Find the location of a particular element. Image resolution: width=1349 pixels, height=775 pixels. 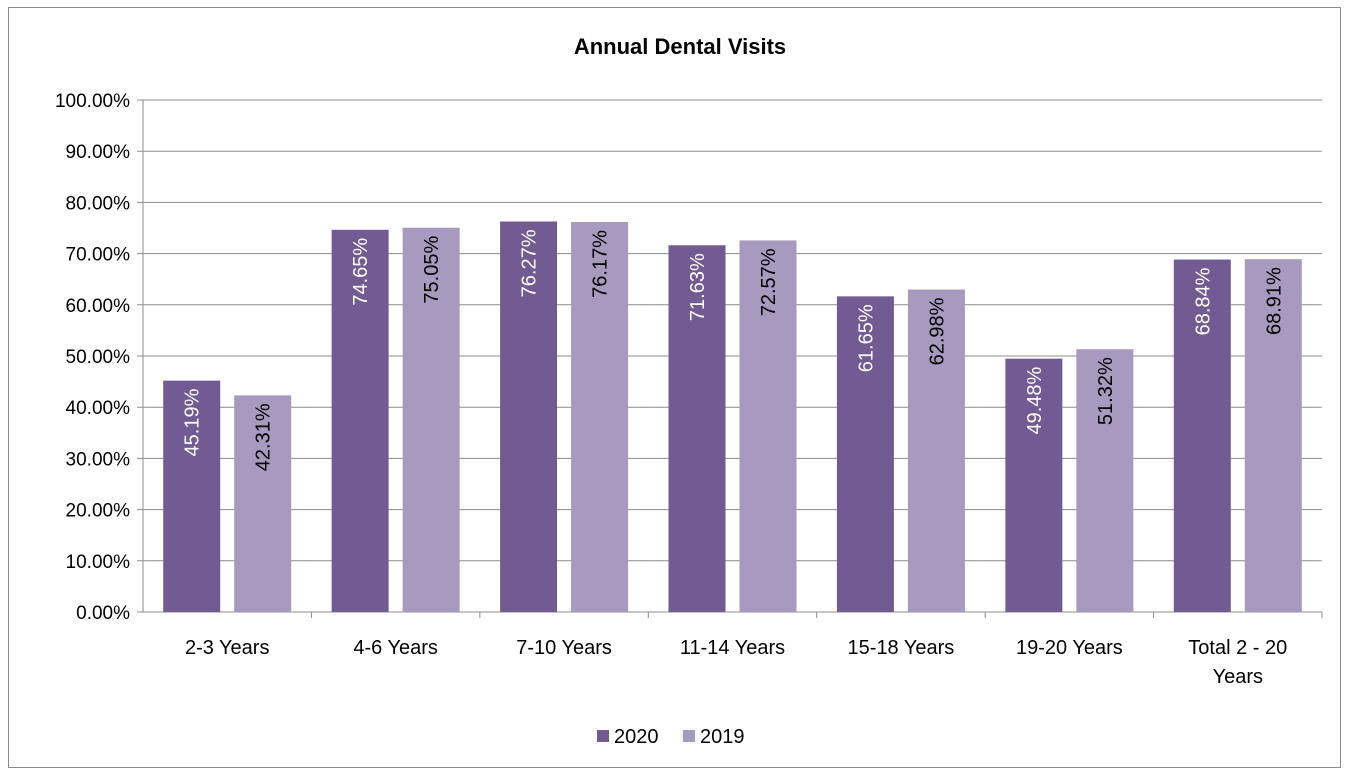

x-tick-label: Total 2 - 20 is located at coordinates (1237, 648).